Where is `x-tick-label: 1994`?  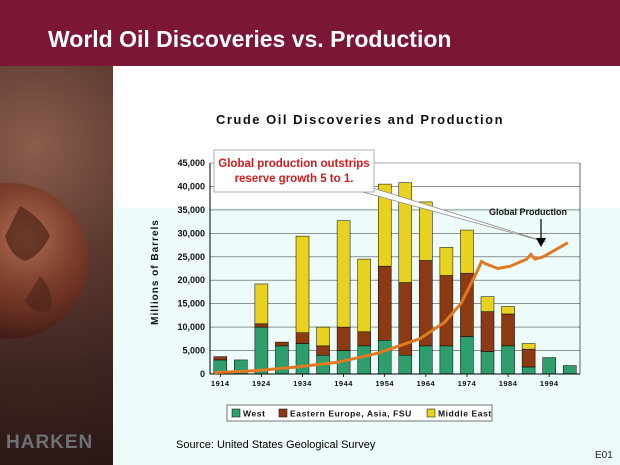
x-tick-label: 1994 is located at coordinates (549, 383).